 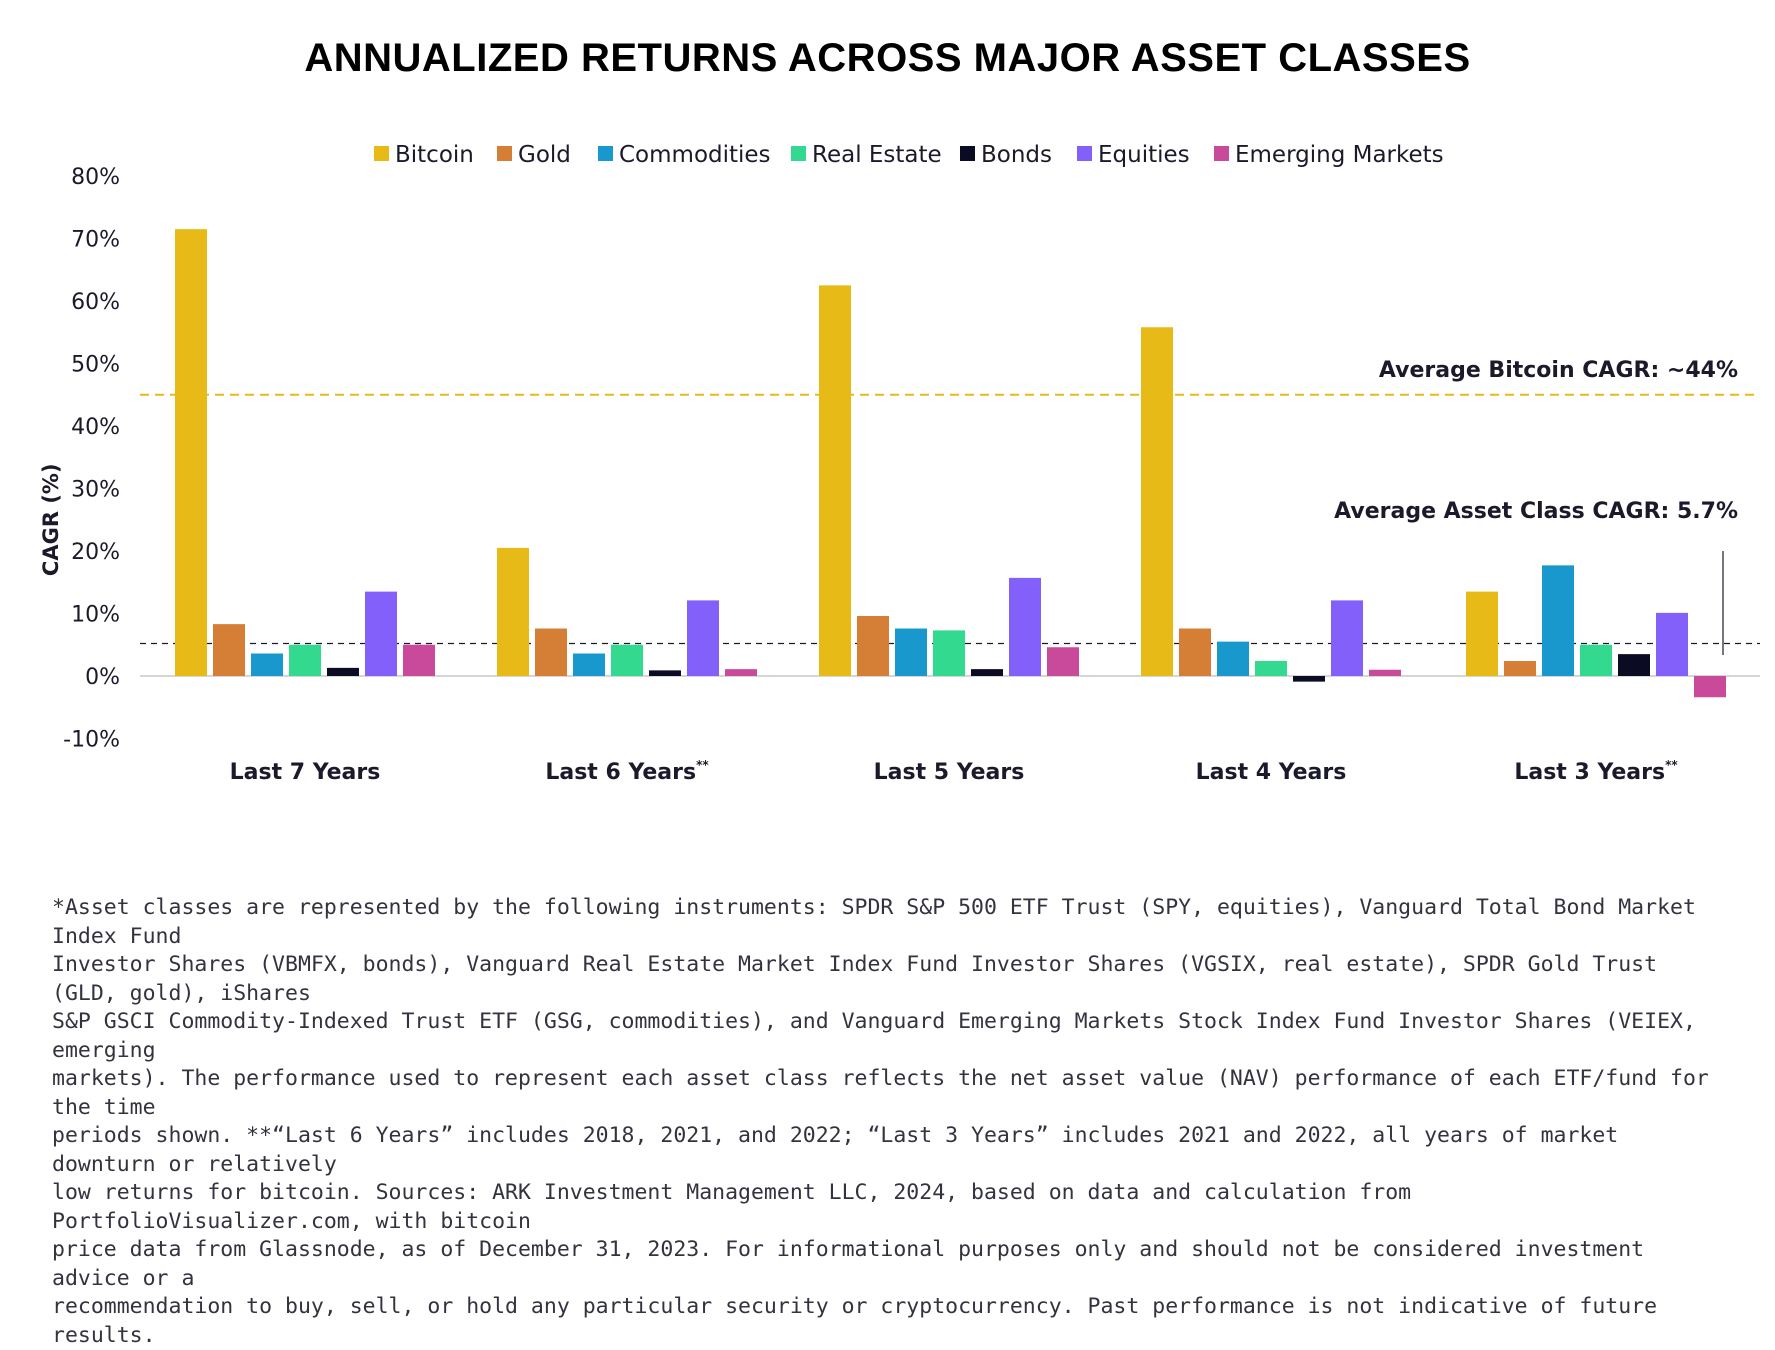 I want to click on legend-label-real-estate: Real Estate, so click(x=877, y=155).